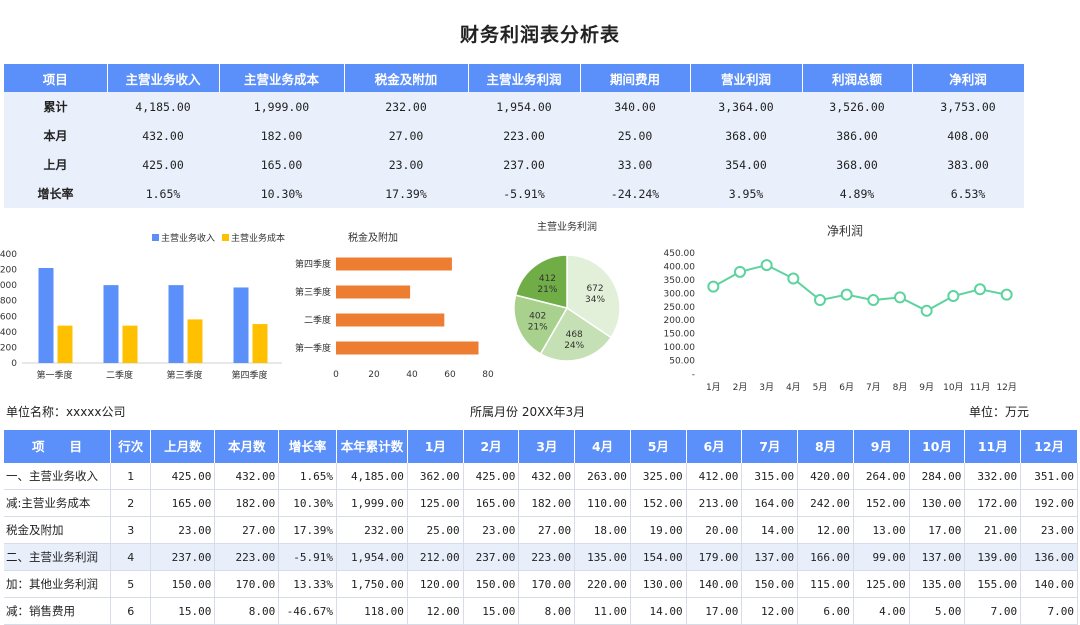 The height and width of the screenshot is (625, 1080). I want to click on table-cell: 165.00, so click(183, 503).